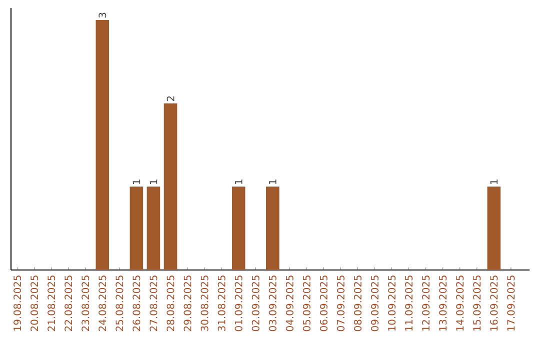 The width and height of the screenshot is (540, 340). Describe the element at coordinates (460, 303) in the screenshot. I see `x-tick-label: 14.09.2025` at that location.